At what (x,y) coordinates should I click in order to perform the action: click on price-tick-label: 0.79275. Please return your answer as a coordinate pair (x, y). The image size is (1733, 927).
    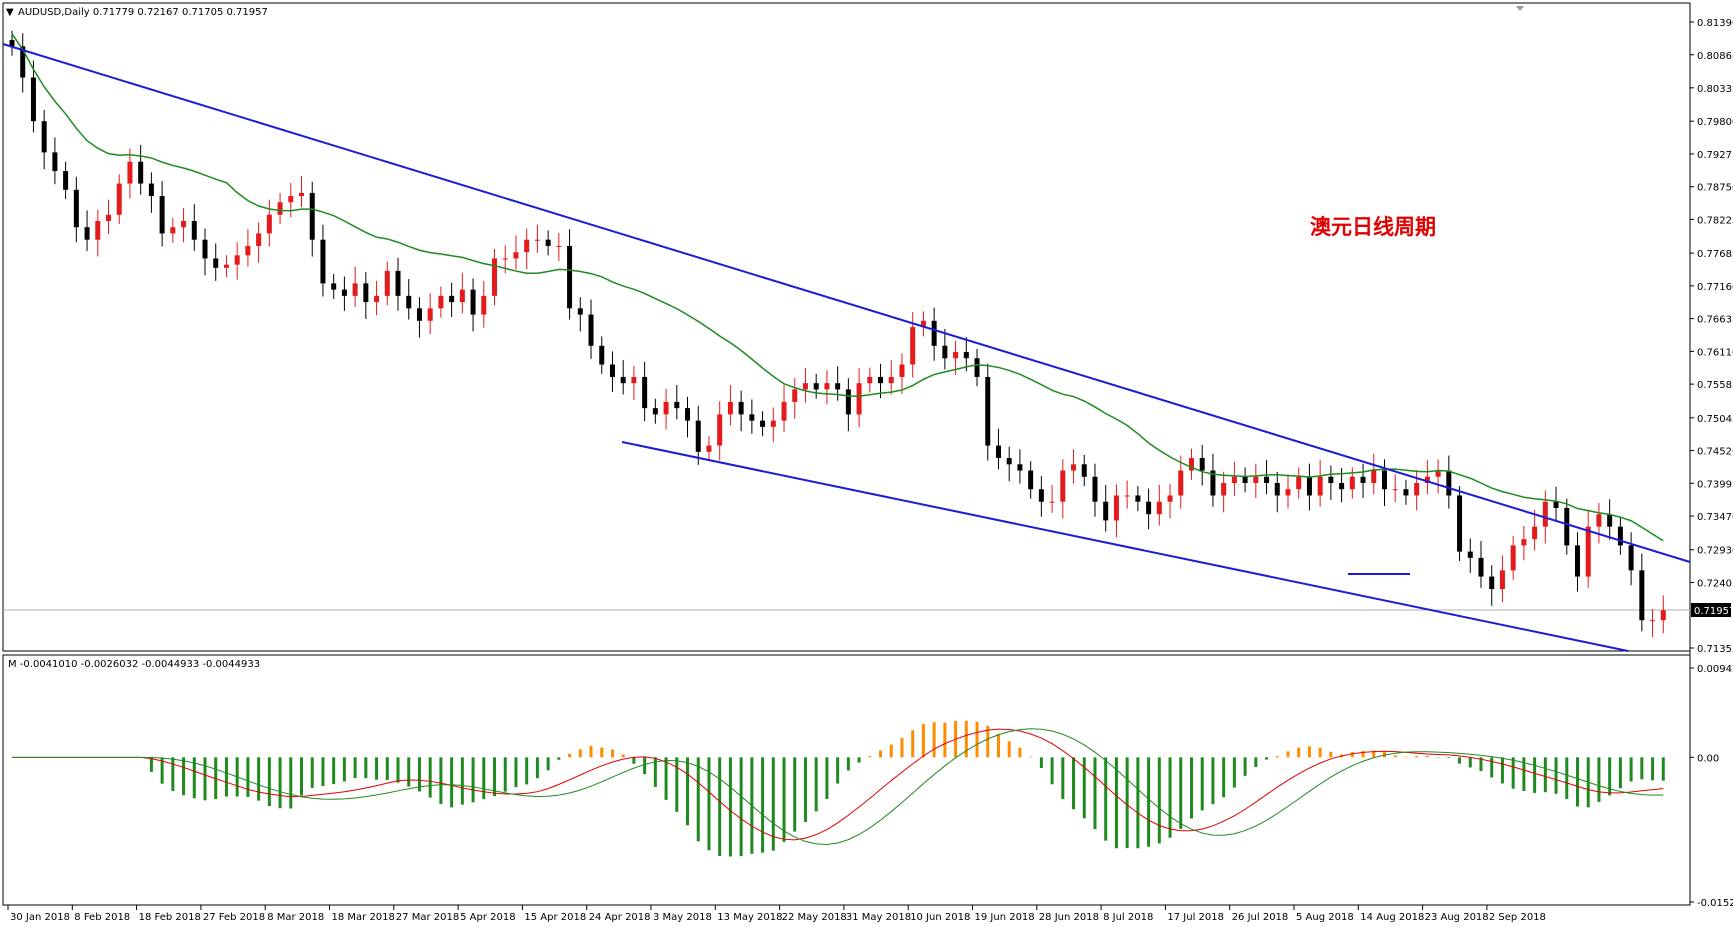
    Looking at the image, I should click on (1715, 155).